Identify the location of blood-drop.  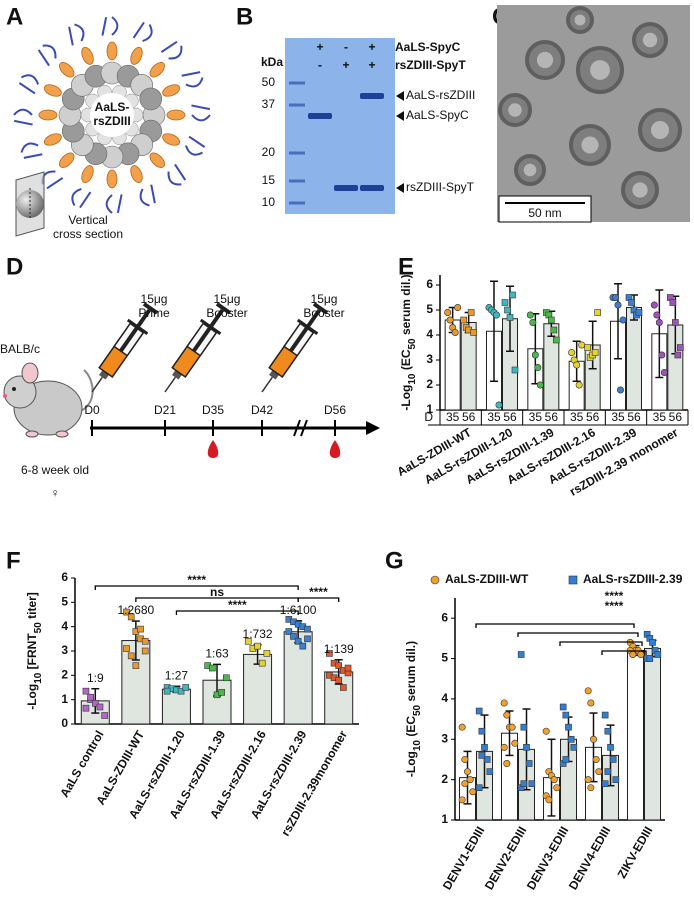
(335, 449).